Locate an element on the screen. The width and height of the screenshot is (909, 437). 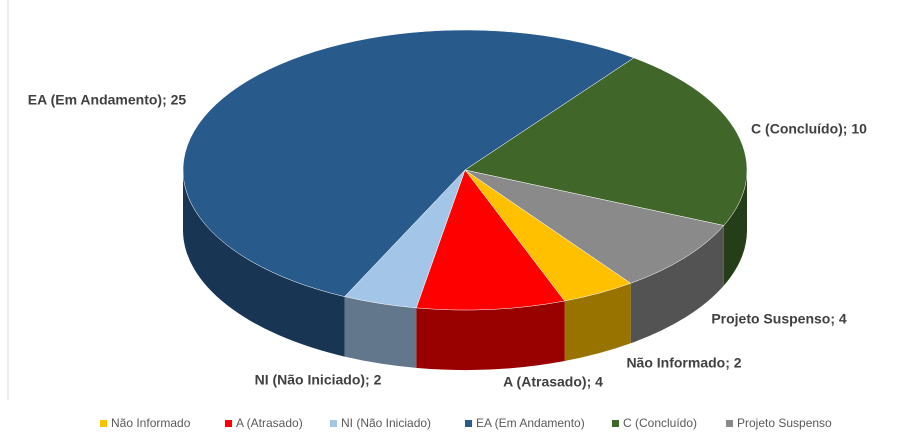
data-label: NI (Não Iniciado); 2 is located at coordinates (318, 380).